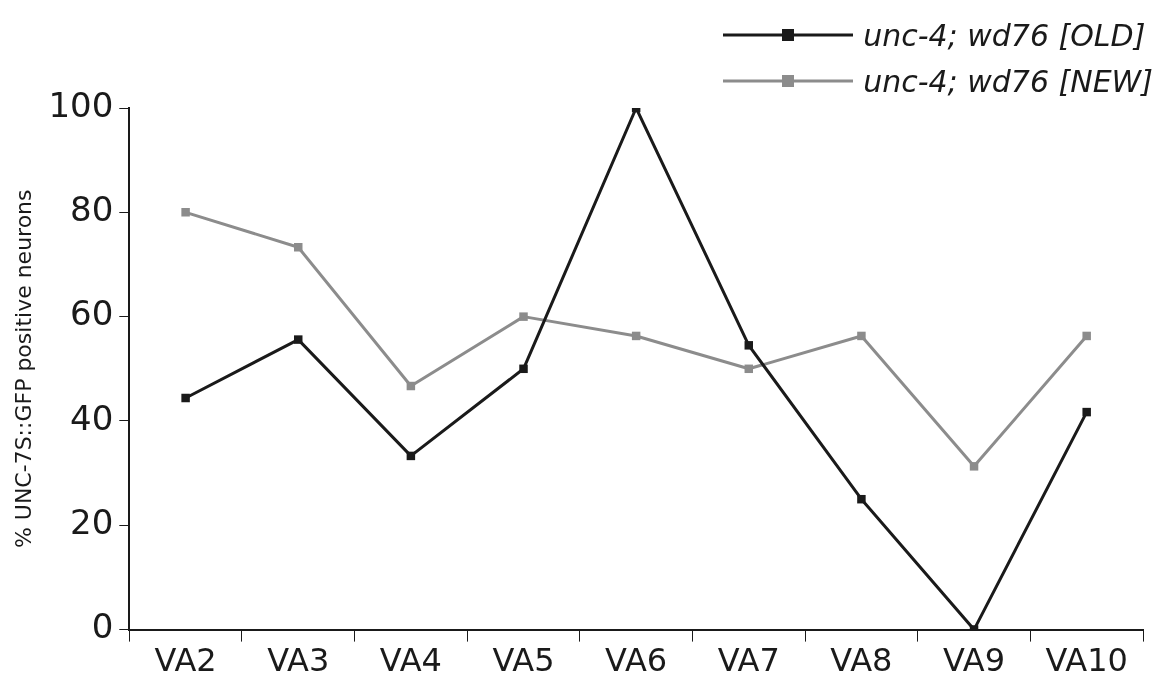 The width and height of the screenshot is (1171, 692). Describe the element at coordinates (92, 522) in the screenshot. I see `y-tick-label: 20` at that location.